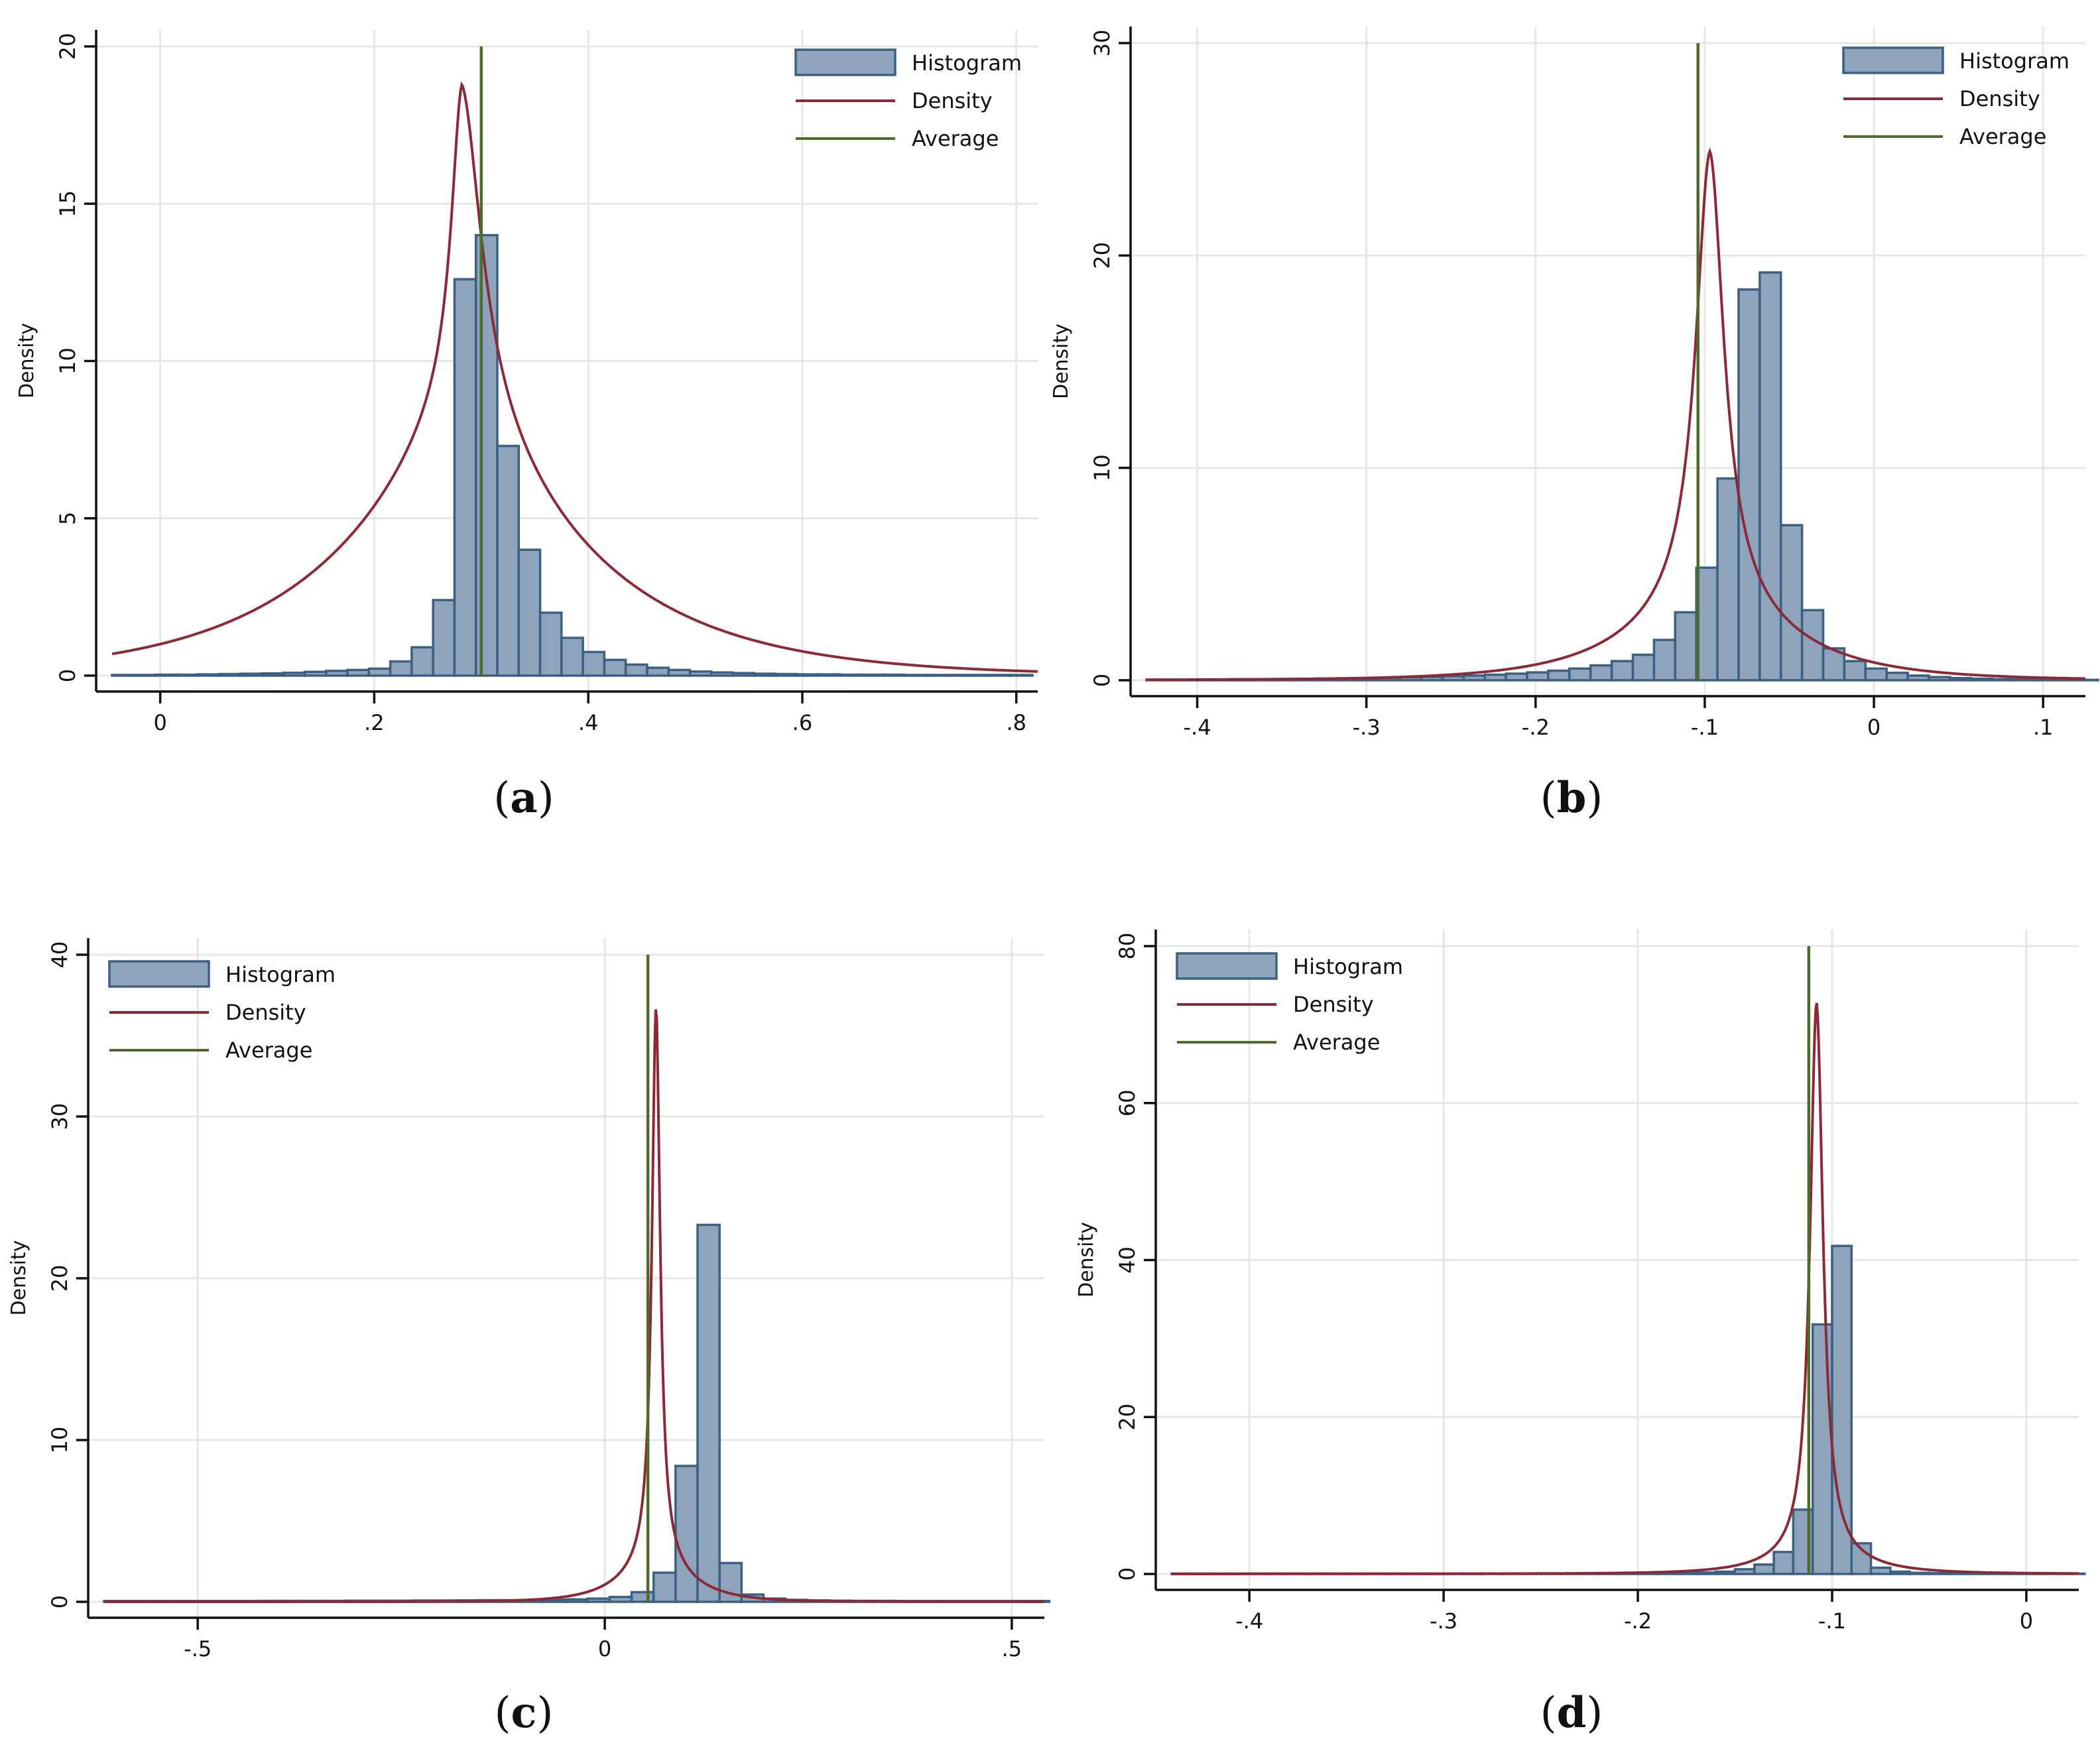  What do you see at coordinates (589, 722) in the screenshot?
I see `x-tick-label: .4` at bounding box center [589, 722].